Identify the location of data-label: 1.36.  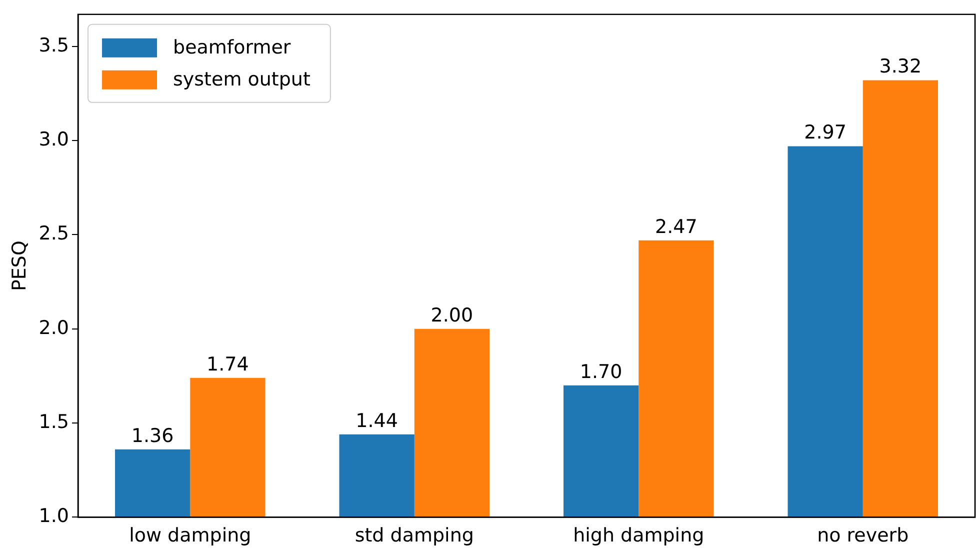
(152, 435).